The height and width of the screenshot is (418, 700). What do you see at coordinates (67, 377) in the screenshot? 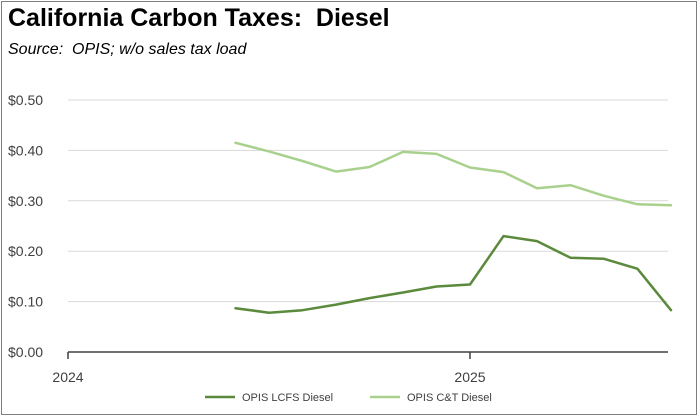
I see `x-tick-label: 2024` at bounding box center [67, 377].